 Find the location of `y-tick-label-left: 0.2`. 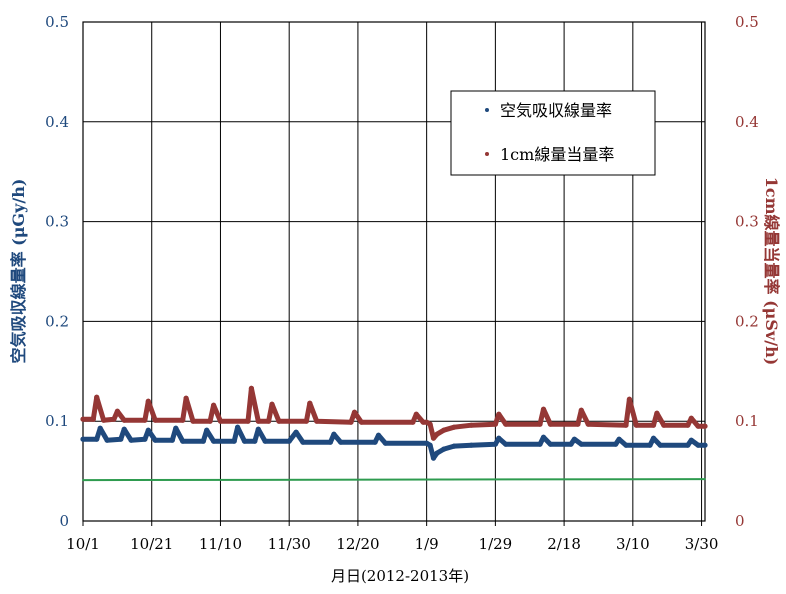

y-tick-label-left: 0.2 is located at coordinates (57, 321).